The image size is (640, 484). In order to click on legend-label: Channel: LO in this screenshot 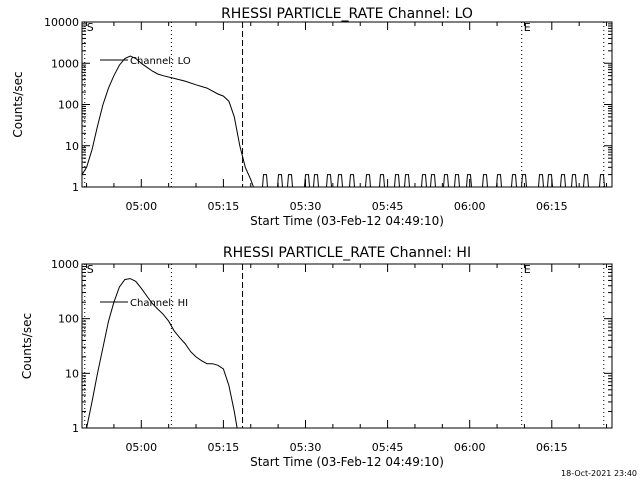, I will do `click(160, 61)`.